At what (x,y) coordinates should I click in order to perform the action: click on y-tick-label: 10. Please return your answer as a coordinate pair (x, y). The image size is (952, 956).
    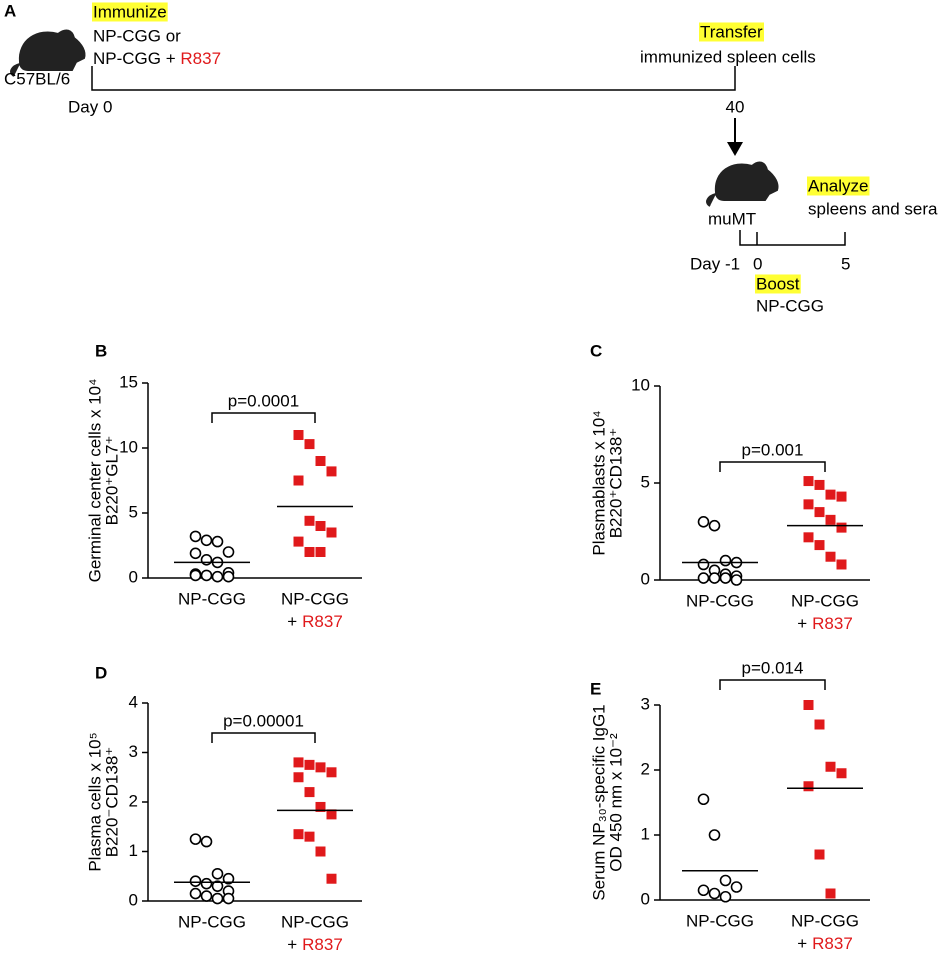
    Looking at the image, I should click on (640, 384).